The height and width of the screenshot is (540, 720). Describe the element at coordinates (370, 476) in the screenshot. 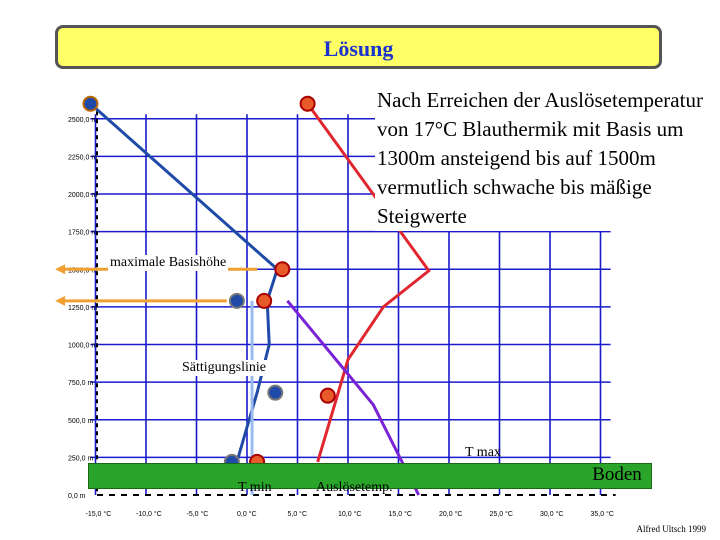

I see `ground-bar` at that location.